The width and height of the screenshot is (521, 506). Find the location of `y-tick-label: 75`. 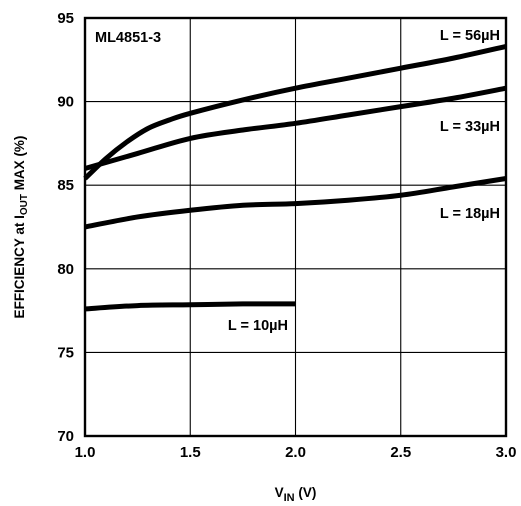

y-tick-label: 75 is located at coordinates (65, 352).